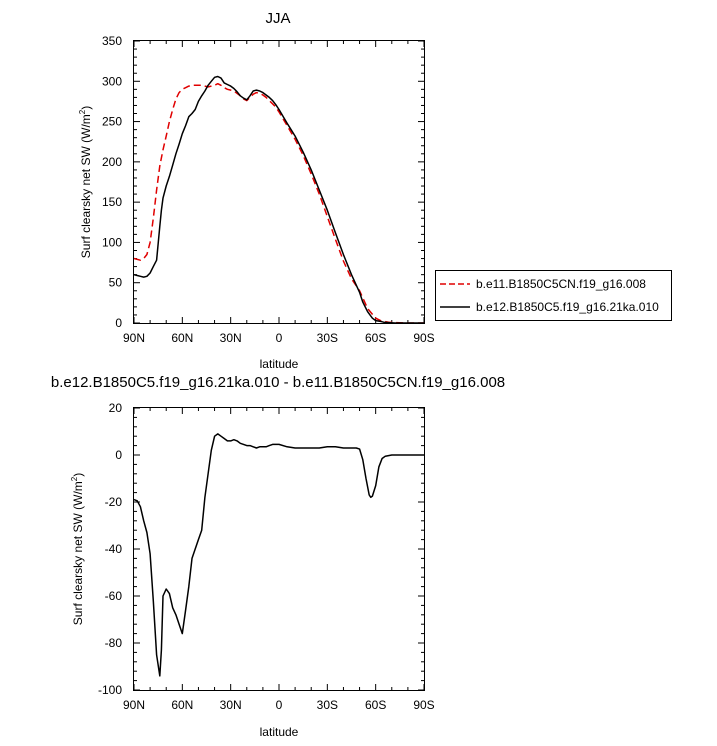  Describe the element at coordinates (327, 705) in the screenshot. I see `bottom-xtick-label: 30S` at that location.